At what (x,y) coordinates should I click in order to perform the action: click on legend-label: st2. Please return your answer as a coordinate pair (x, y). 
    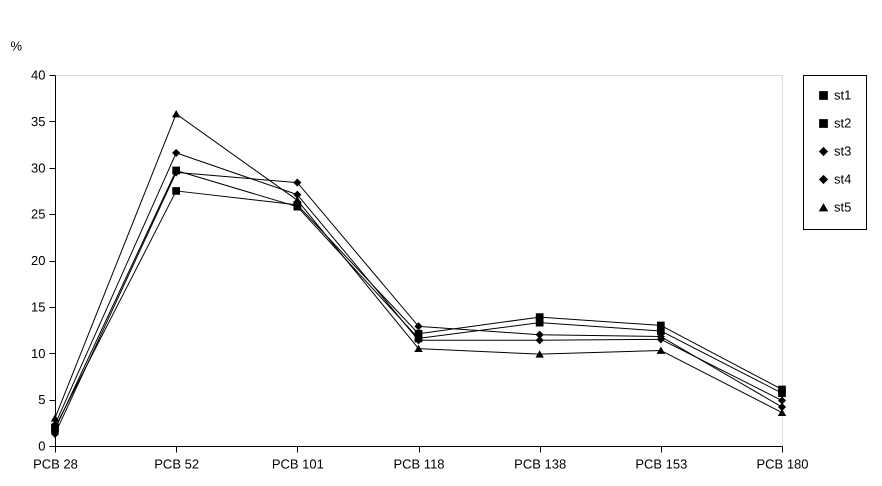
    Looking at the image, I should click on (843, 123).